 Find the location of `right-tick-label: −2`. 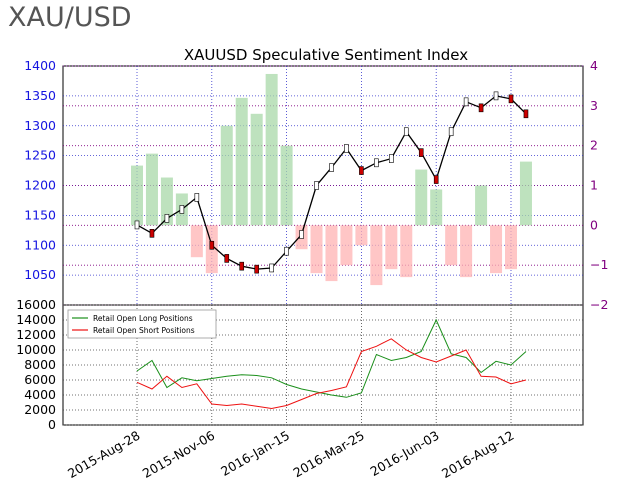

right-tick-label: −2 is located at coordinates (599, 304).